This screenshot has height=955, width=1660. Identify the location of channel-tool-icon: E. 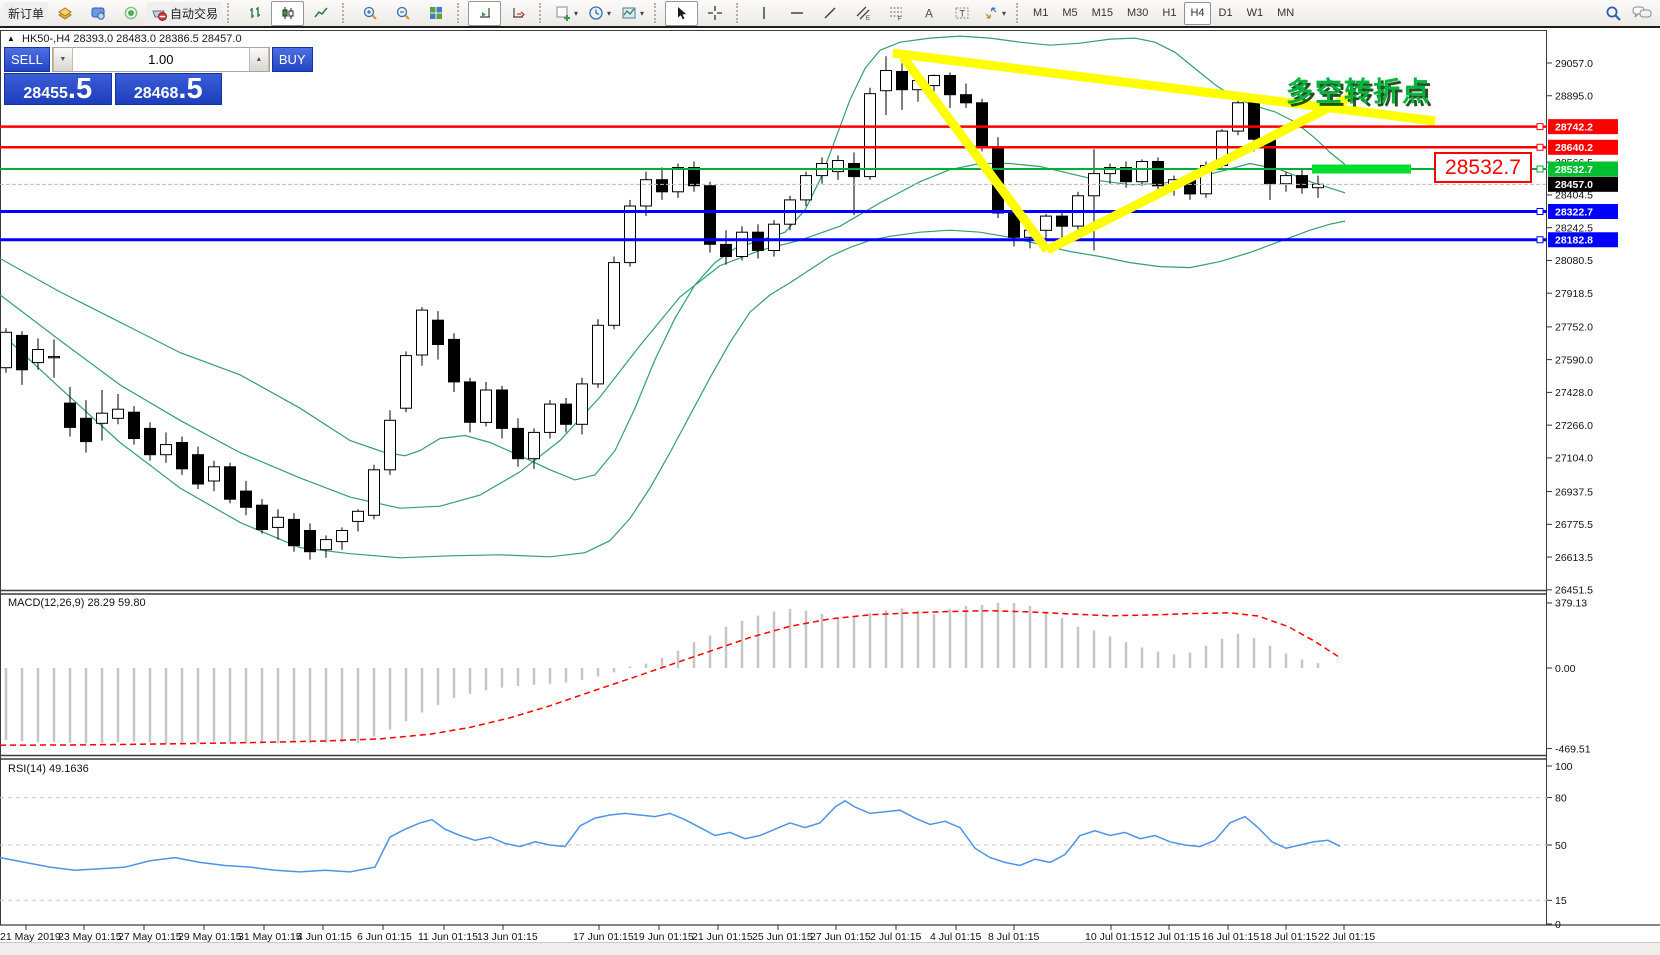
(862, 13).